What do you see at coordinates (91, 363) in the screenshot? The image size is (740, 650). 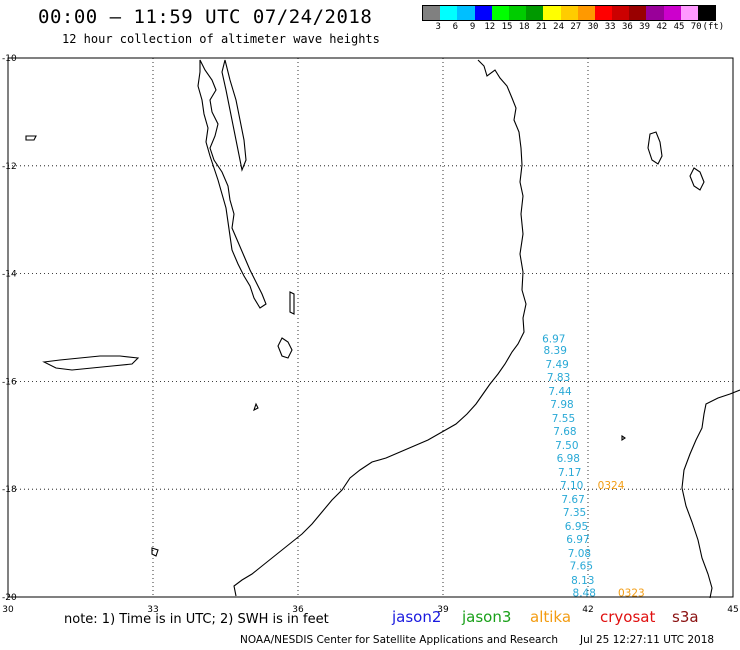 I see `western-lake` at bounding box center [91, 363].